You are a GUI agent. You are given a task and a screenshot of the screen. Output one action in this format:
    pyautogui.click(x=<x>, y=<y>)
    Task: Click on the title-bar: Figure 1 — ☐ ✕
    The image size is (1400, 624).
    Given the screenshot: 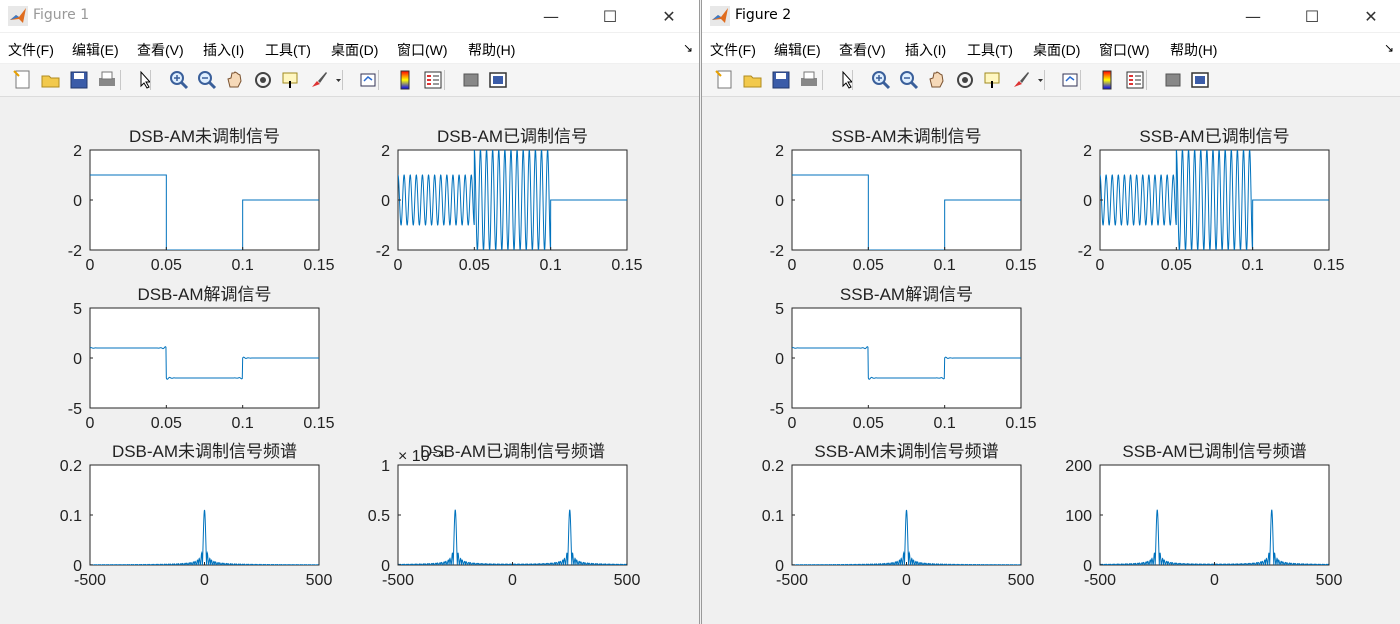 What is the action you would take?
    pyautogui.click(x=349, y=16)
    